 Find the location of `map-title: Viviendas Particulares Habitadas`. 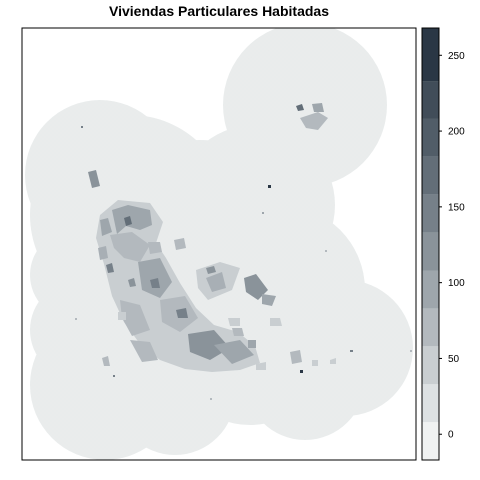

map-title: Viviendas Particulares Habitadas is located at coordinates (219, 11).